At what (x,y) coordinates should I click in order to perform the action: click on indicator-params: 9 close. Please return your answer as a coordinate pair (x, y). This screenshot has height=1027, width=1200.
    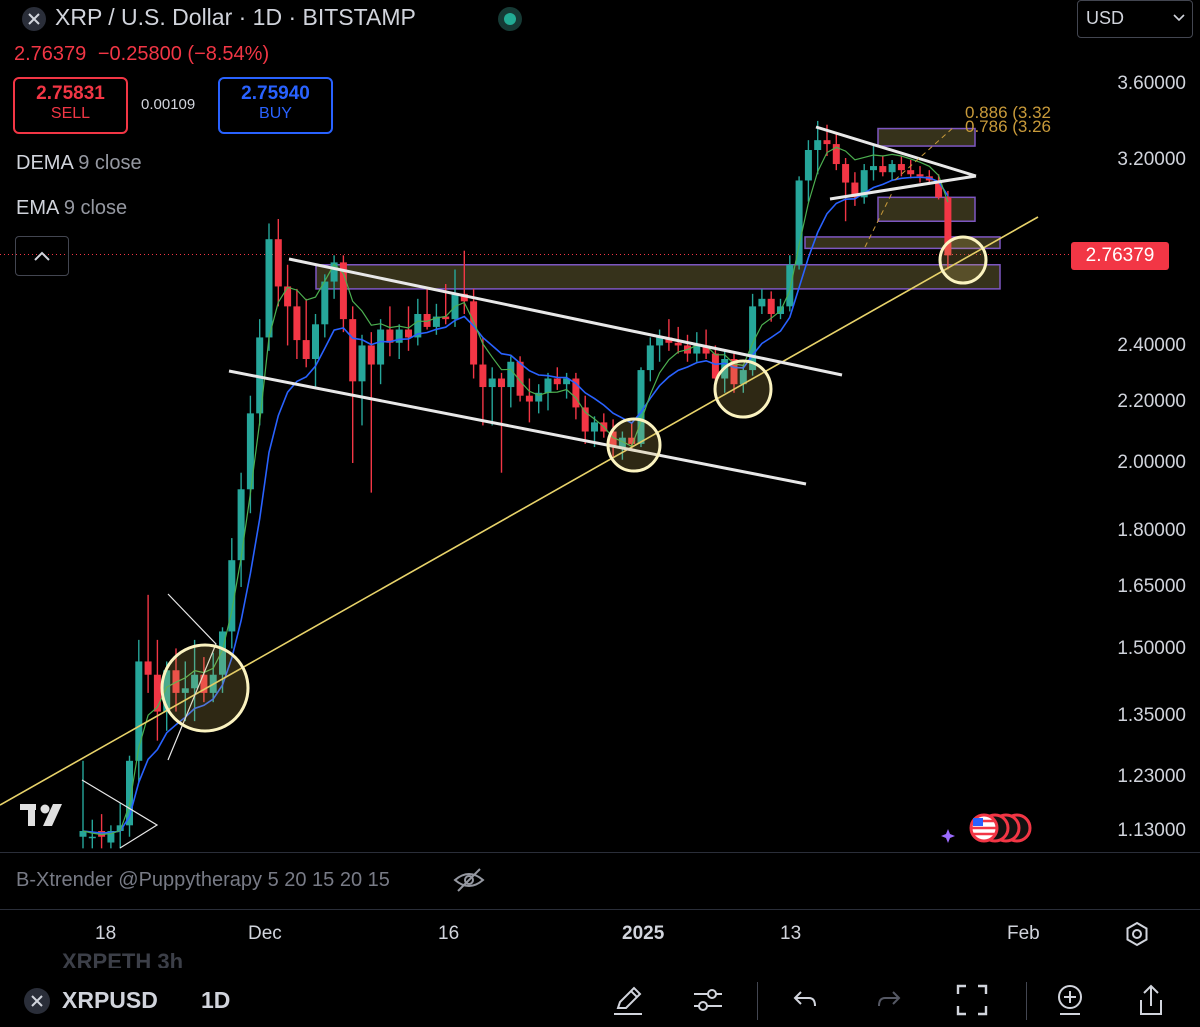
    Looking at the image, I should click on (110, 163).